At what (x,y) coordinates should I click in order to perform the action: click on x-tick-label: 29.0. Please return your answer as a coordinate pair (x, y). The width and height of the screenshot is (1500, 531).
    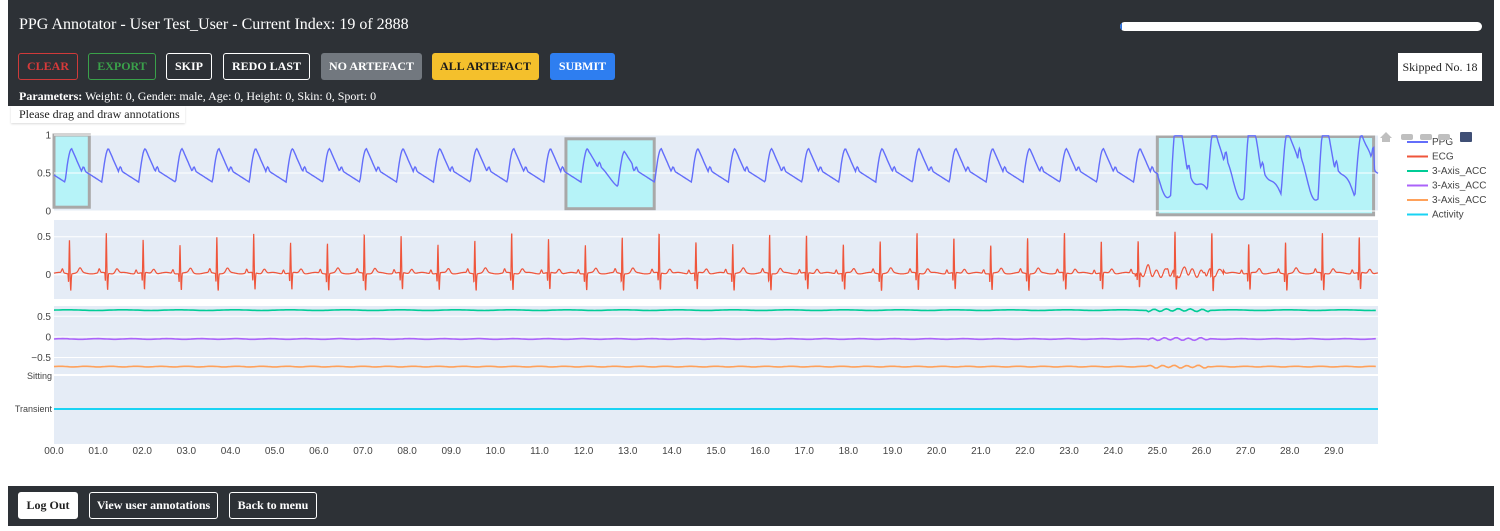
    Looking at the image, I should click on (1334, 451).